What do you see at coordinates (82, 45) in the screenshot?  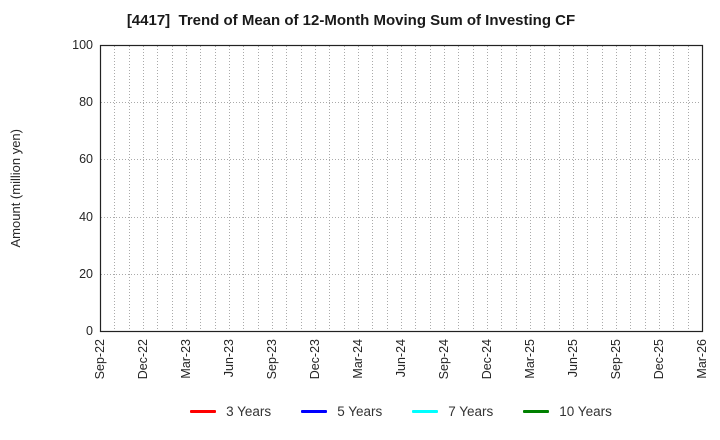 I see `y-tick-label: 100` at bounding box center [82, 45].